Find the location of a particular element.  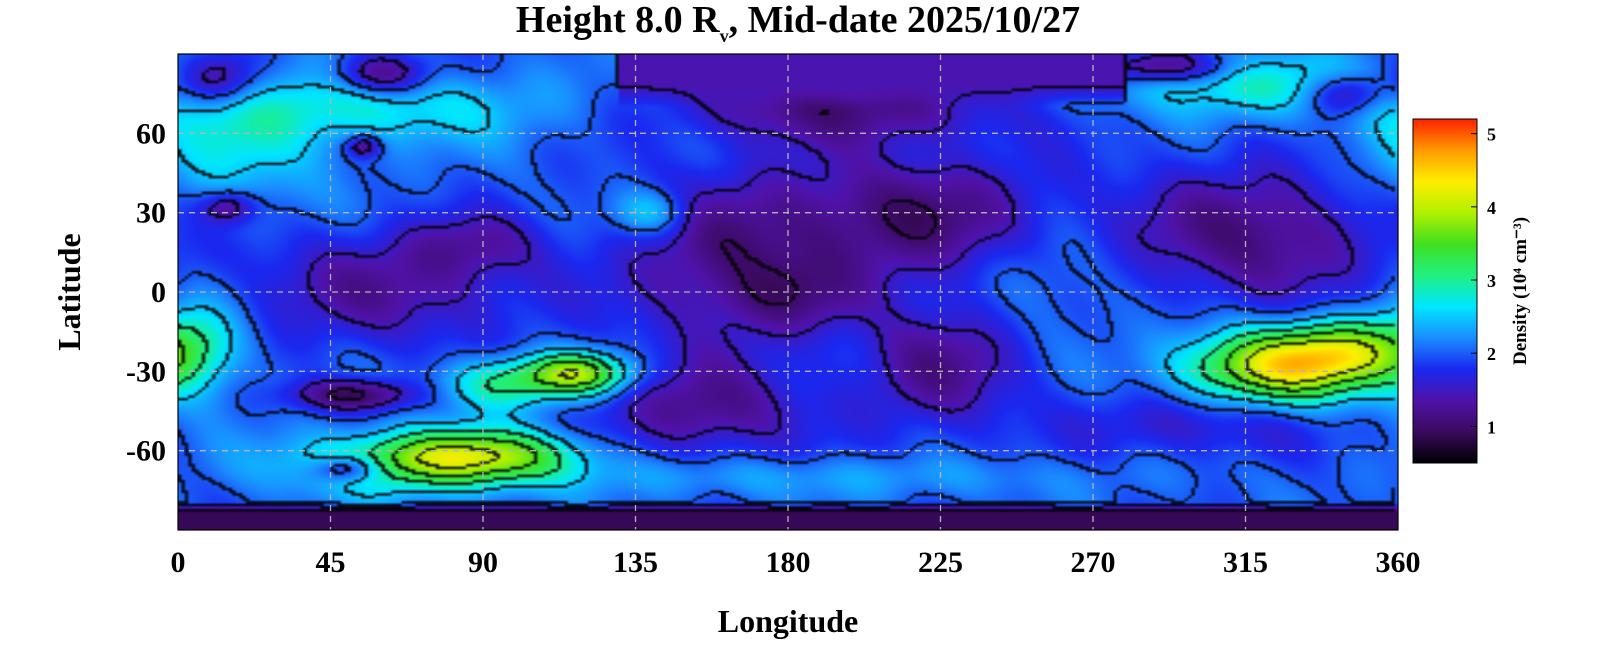

colorbar-tick-label: 5 is located at coordinates (1491, 135).